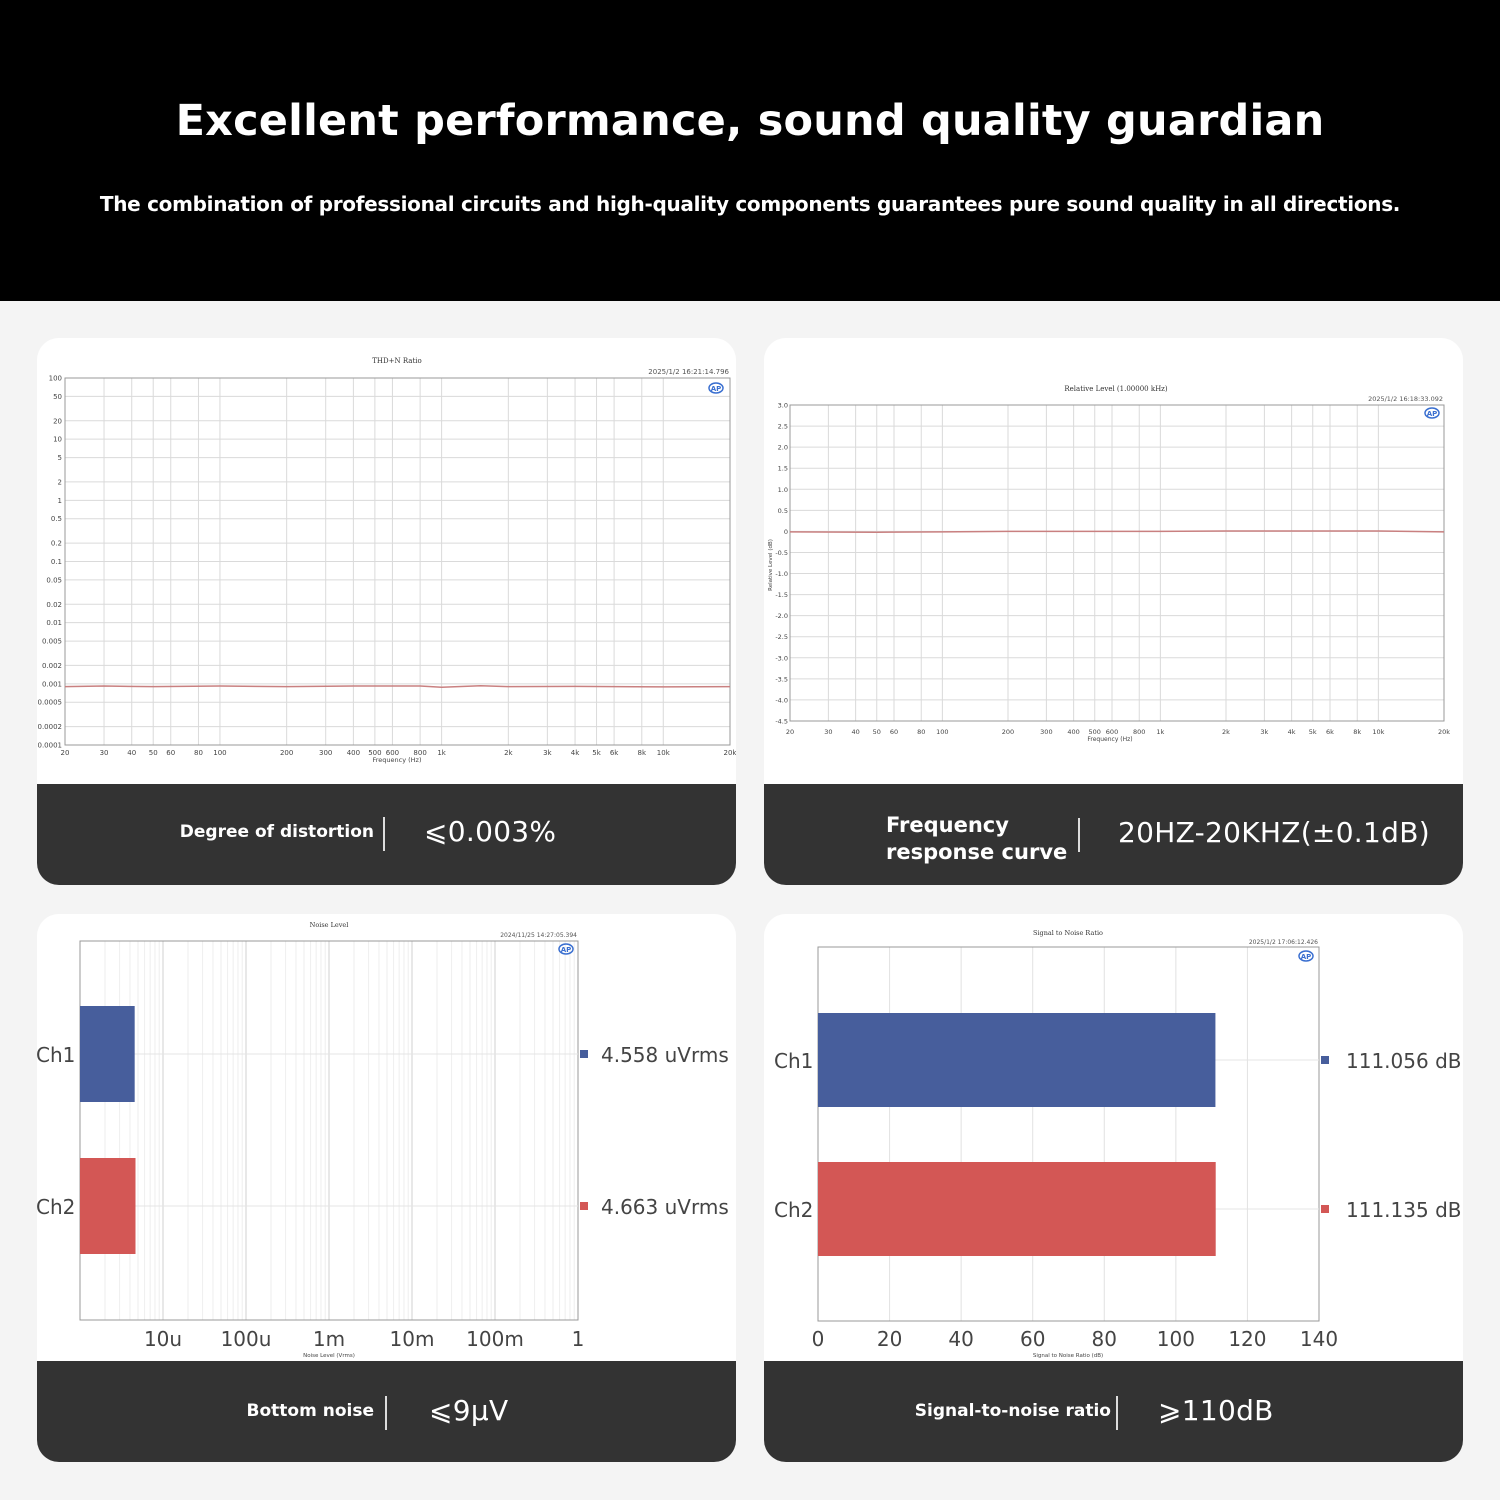  What do you see at coordinates (56, 562) in the screenshot?
I see `y-tick-label: 0.1` at bounding box center [56, 562].